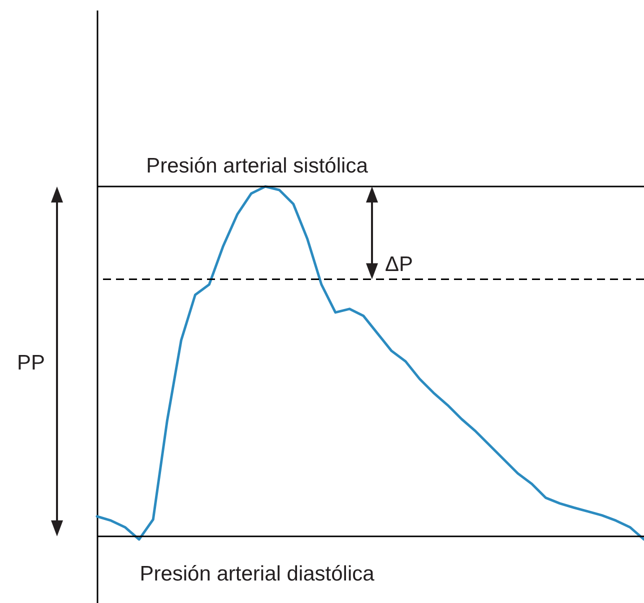  Describe the element at coordinates (257, 166) in the screenshot. I see `ref-line-label: Presión arterial sistólica` at that location.